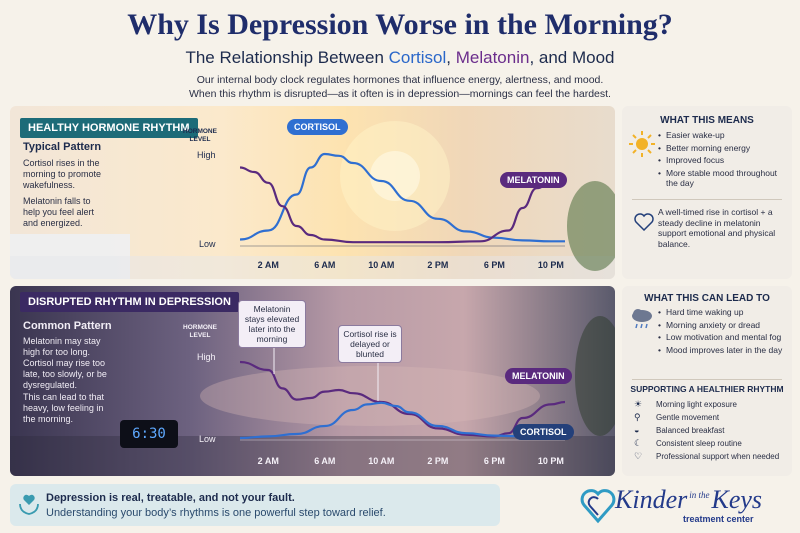  What do you see at coordinates (370, 344) in the screenshot?
I see `callout-cortisol: Cortisol rise is delayed or blunted` at bounding box center [370, 344].